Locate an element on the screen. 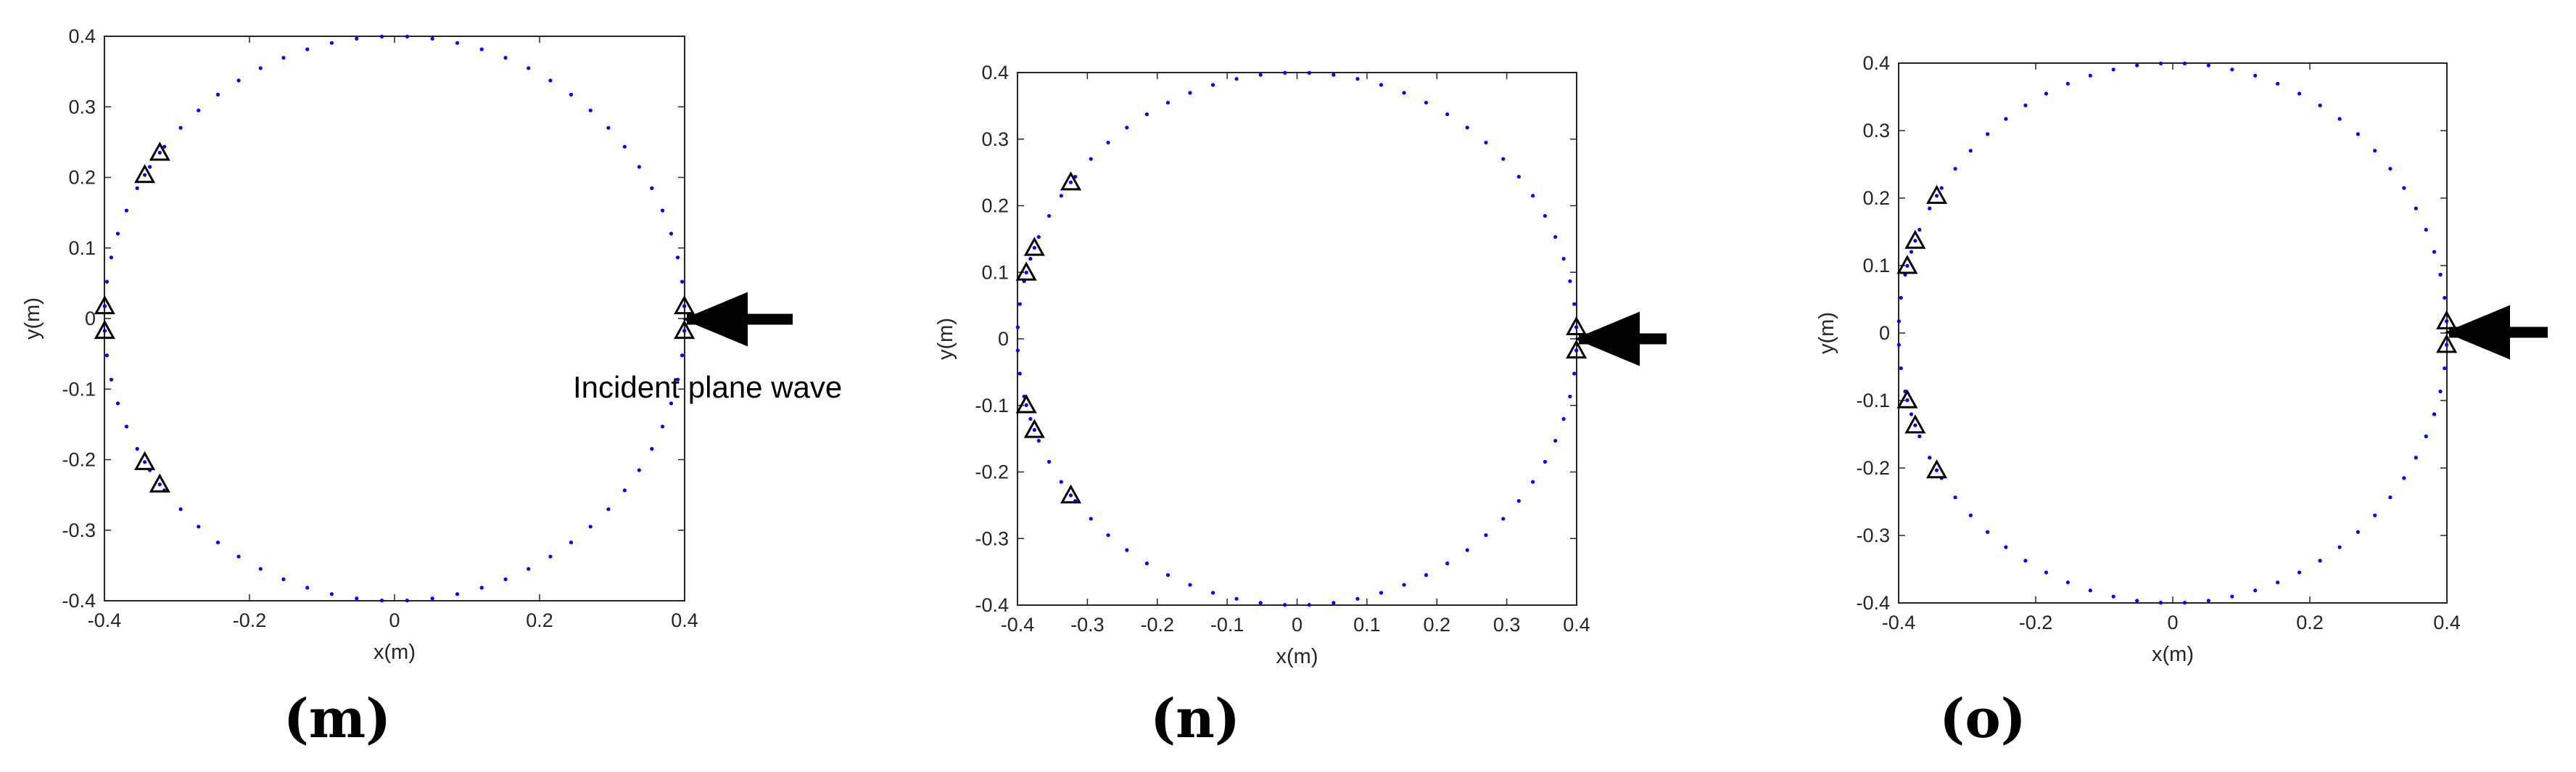  x-tick-label: 0.3 is located at coordinates (1507, 625).